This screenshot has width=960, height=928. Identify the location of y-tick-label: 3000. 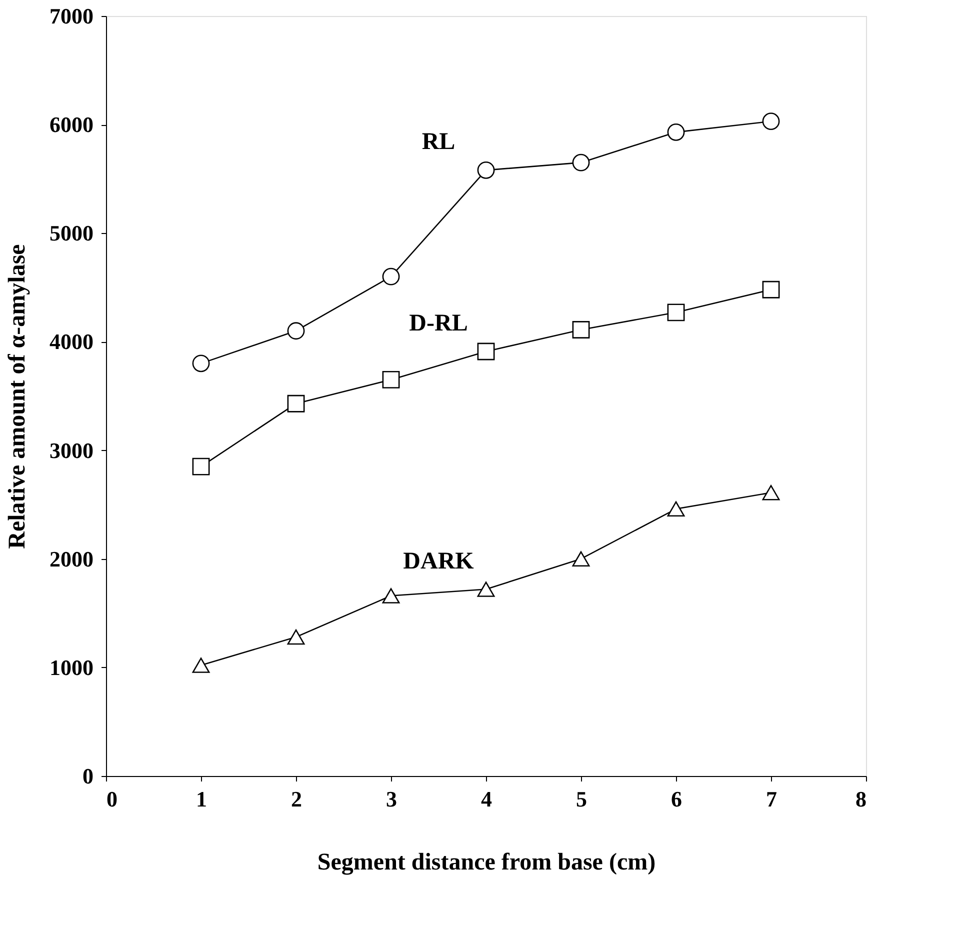
(72, 450).